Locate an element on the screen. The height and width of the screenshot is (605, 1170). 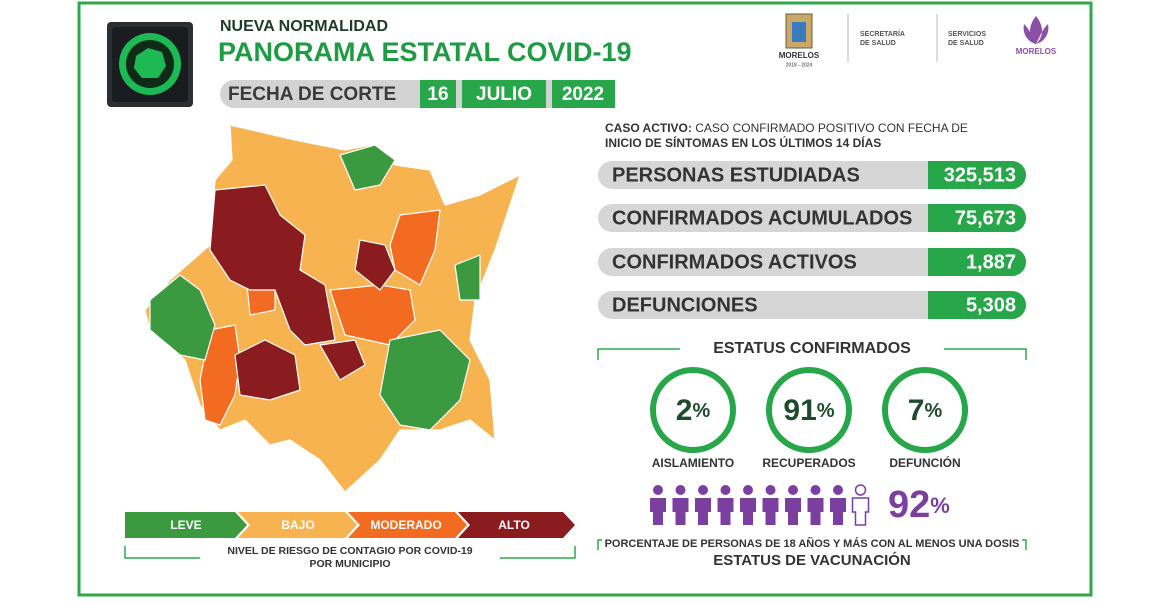
people-icons is located at coordinates (760, 505).